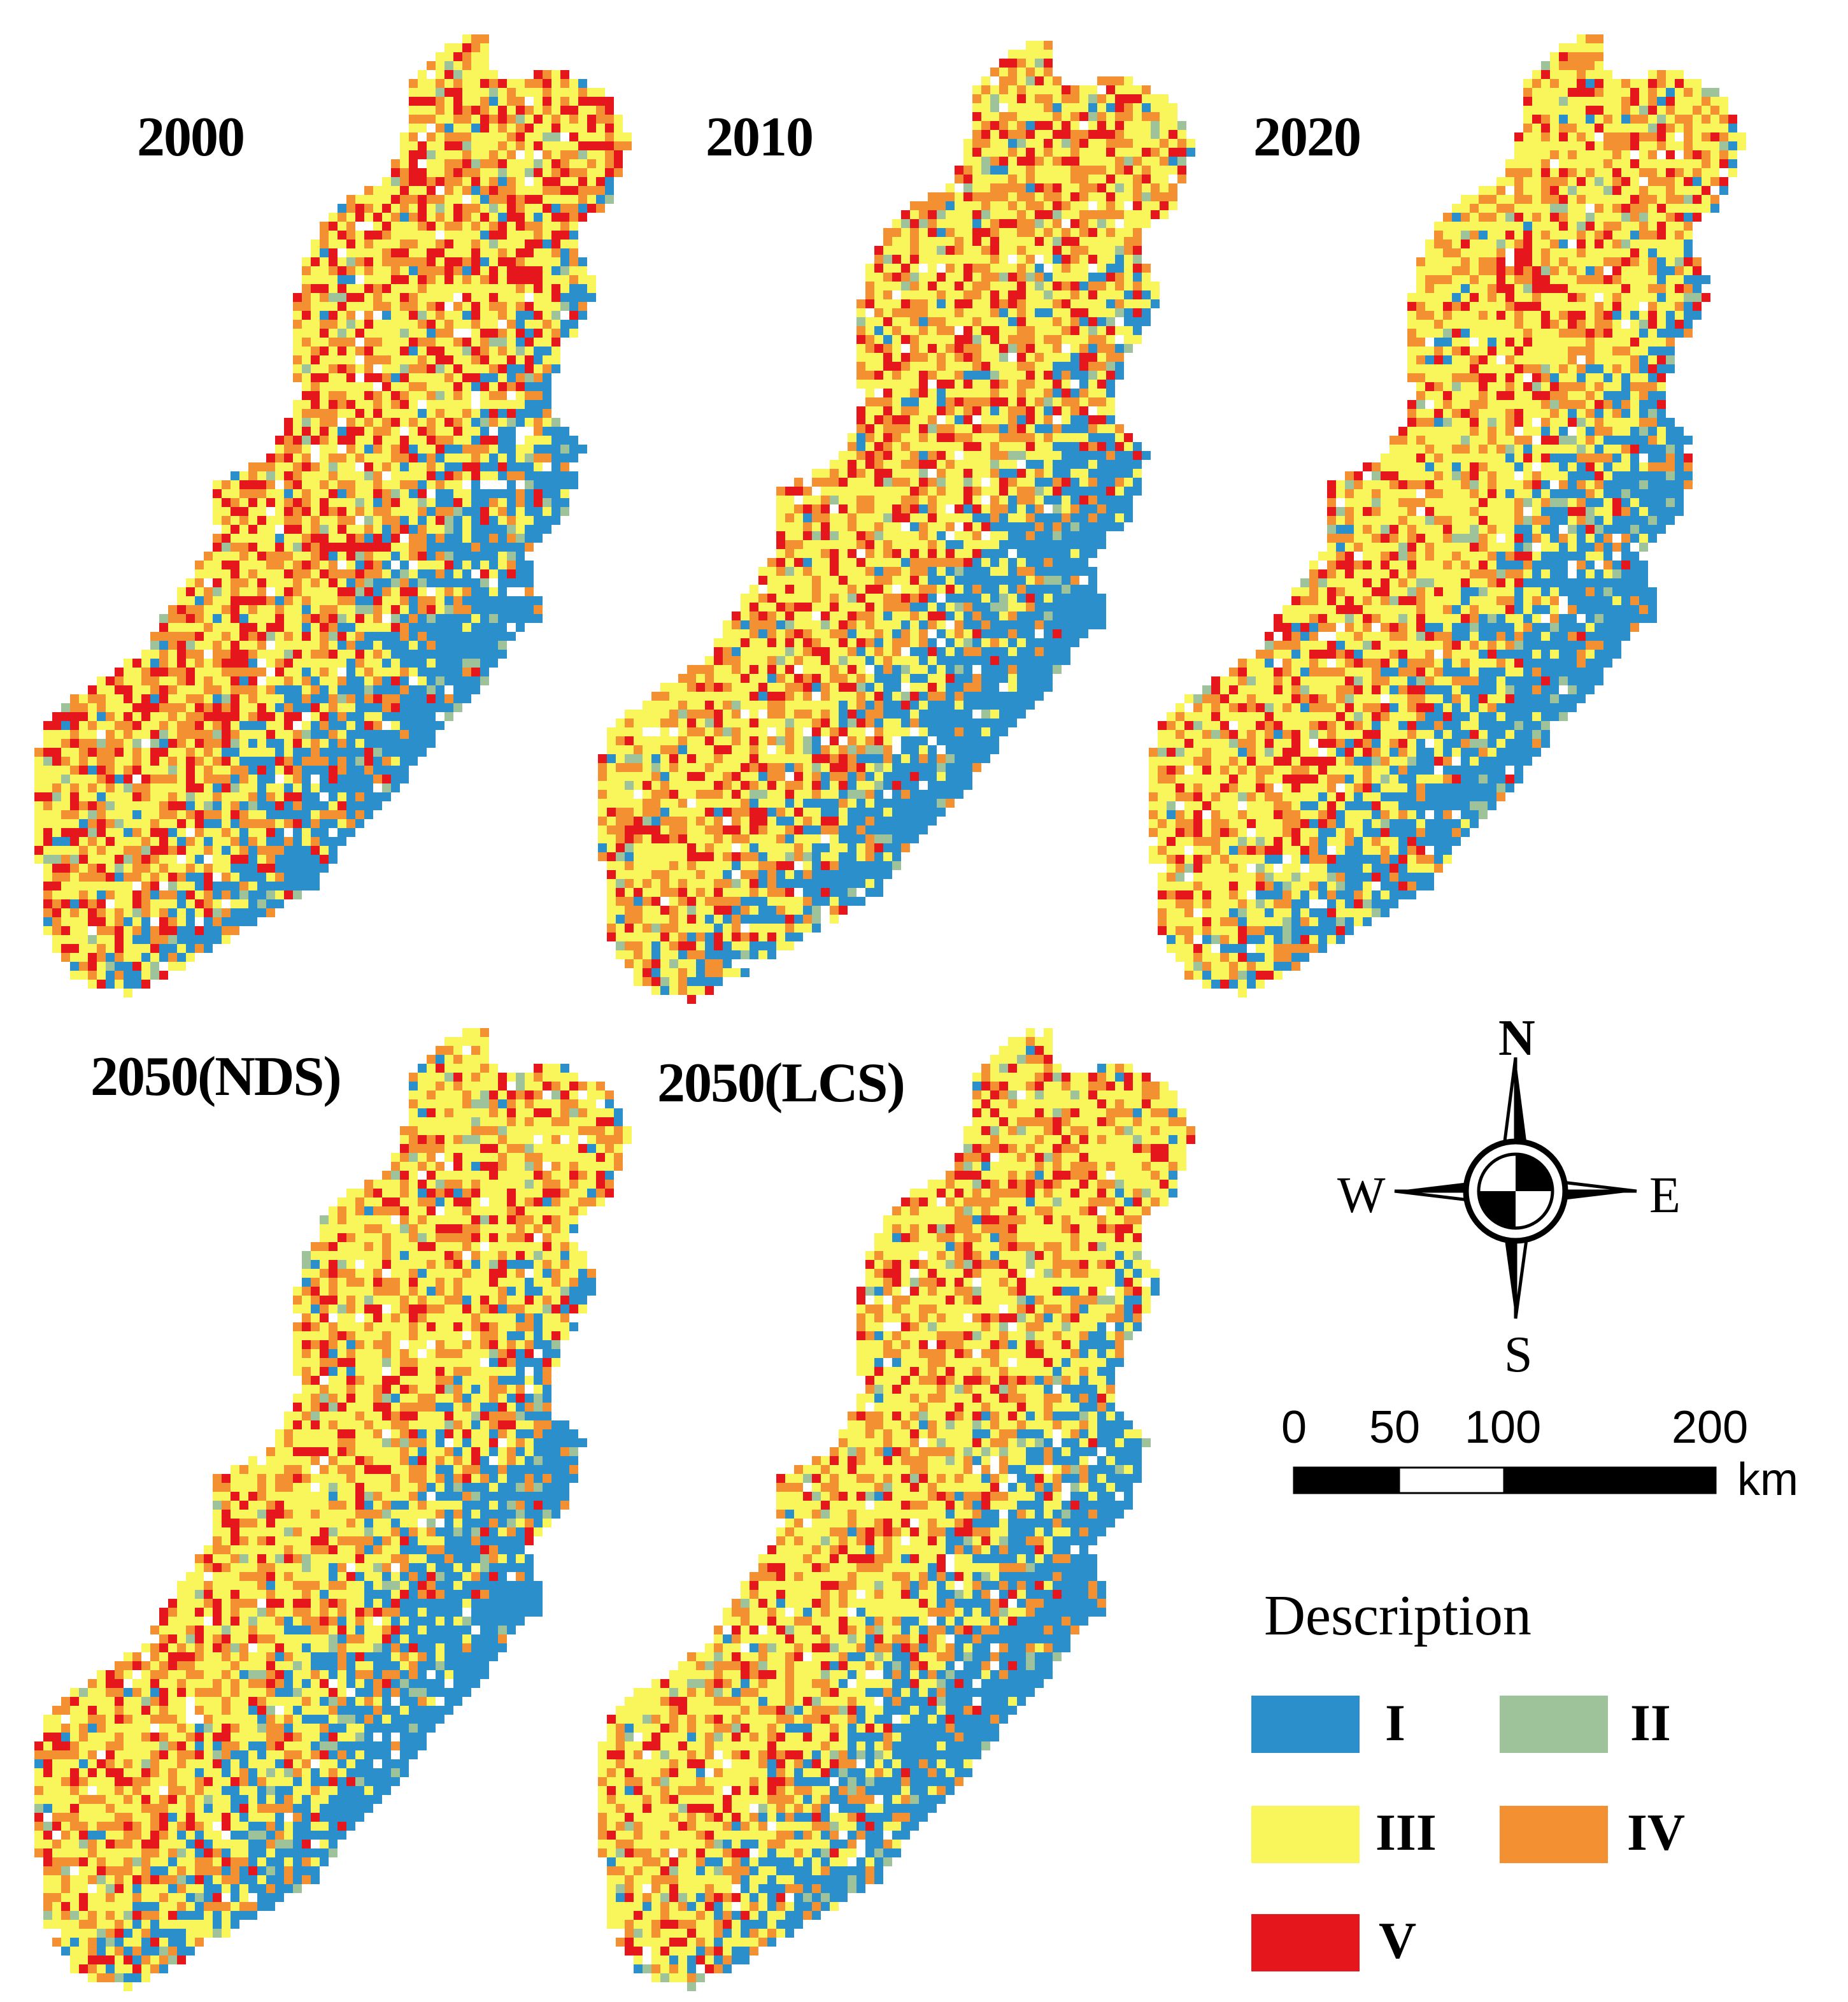 The height and width of the screenshot is (2002, 1848). Describe the element at coordinates (1395, 1428) in the screenshot. I see `scale-tick-50: 50` at that location.